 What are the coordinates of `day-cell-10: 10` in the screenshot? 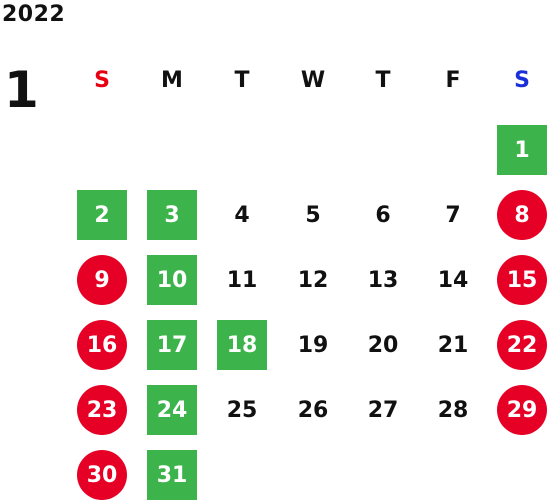 It's located at (172, 280).